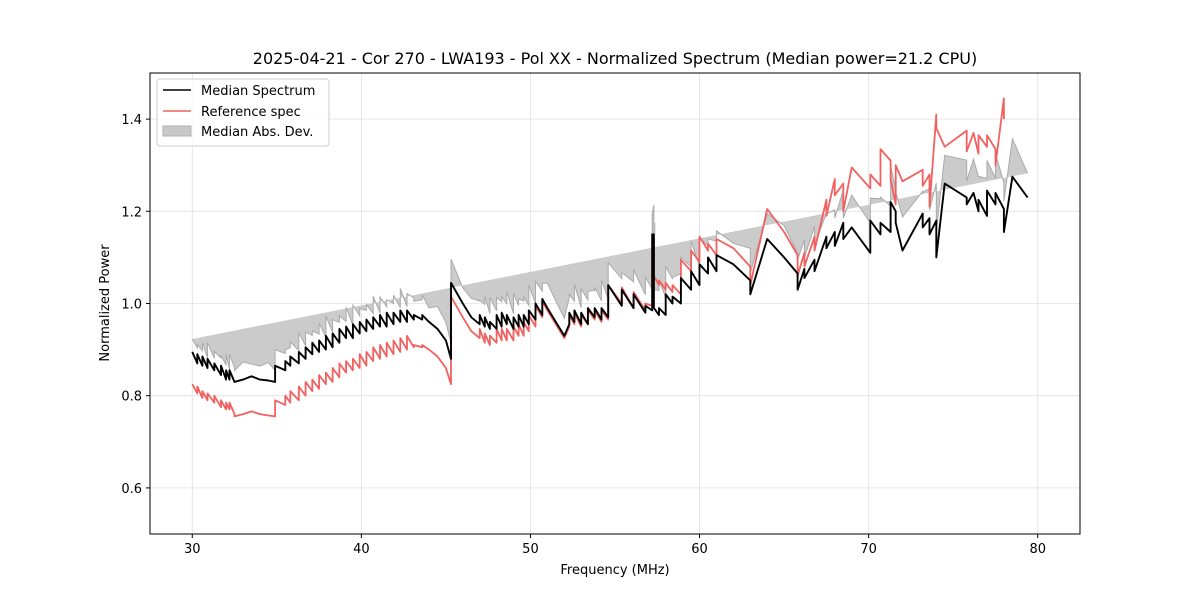 The width and height of the screenshot is (1200, 600). What do you see at coordinates (530, 549) in the screenshot?
I see `x-tick-label: 50` at bounding box center [530, 549].